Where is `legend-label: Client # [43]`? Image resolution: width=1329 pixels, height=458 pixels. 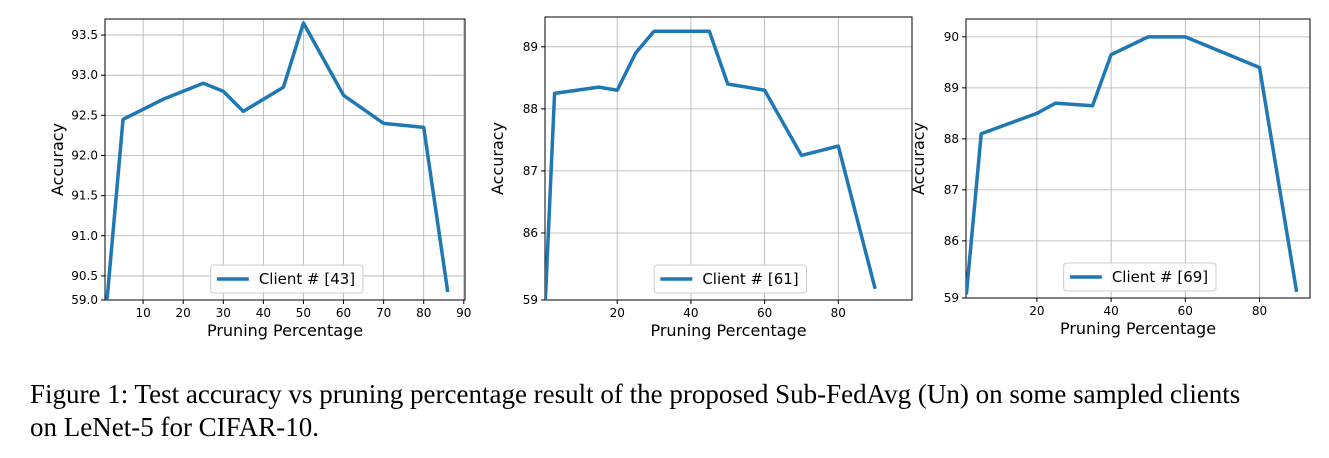
legend-label: Client # [43] is located at coordinates (307, 279).